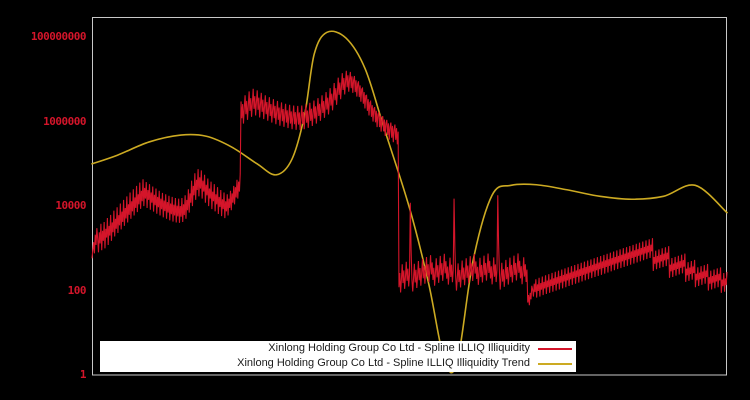  I want to click on y-tick-label: 10000, so click(70, 206).